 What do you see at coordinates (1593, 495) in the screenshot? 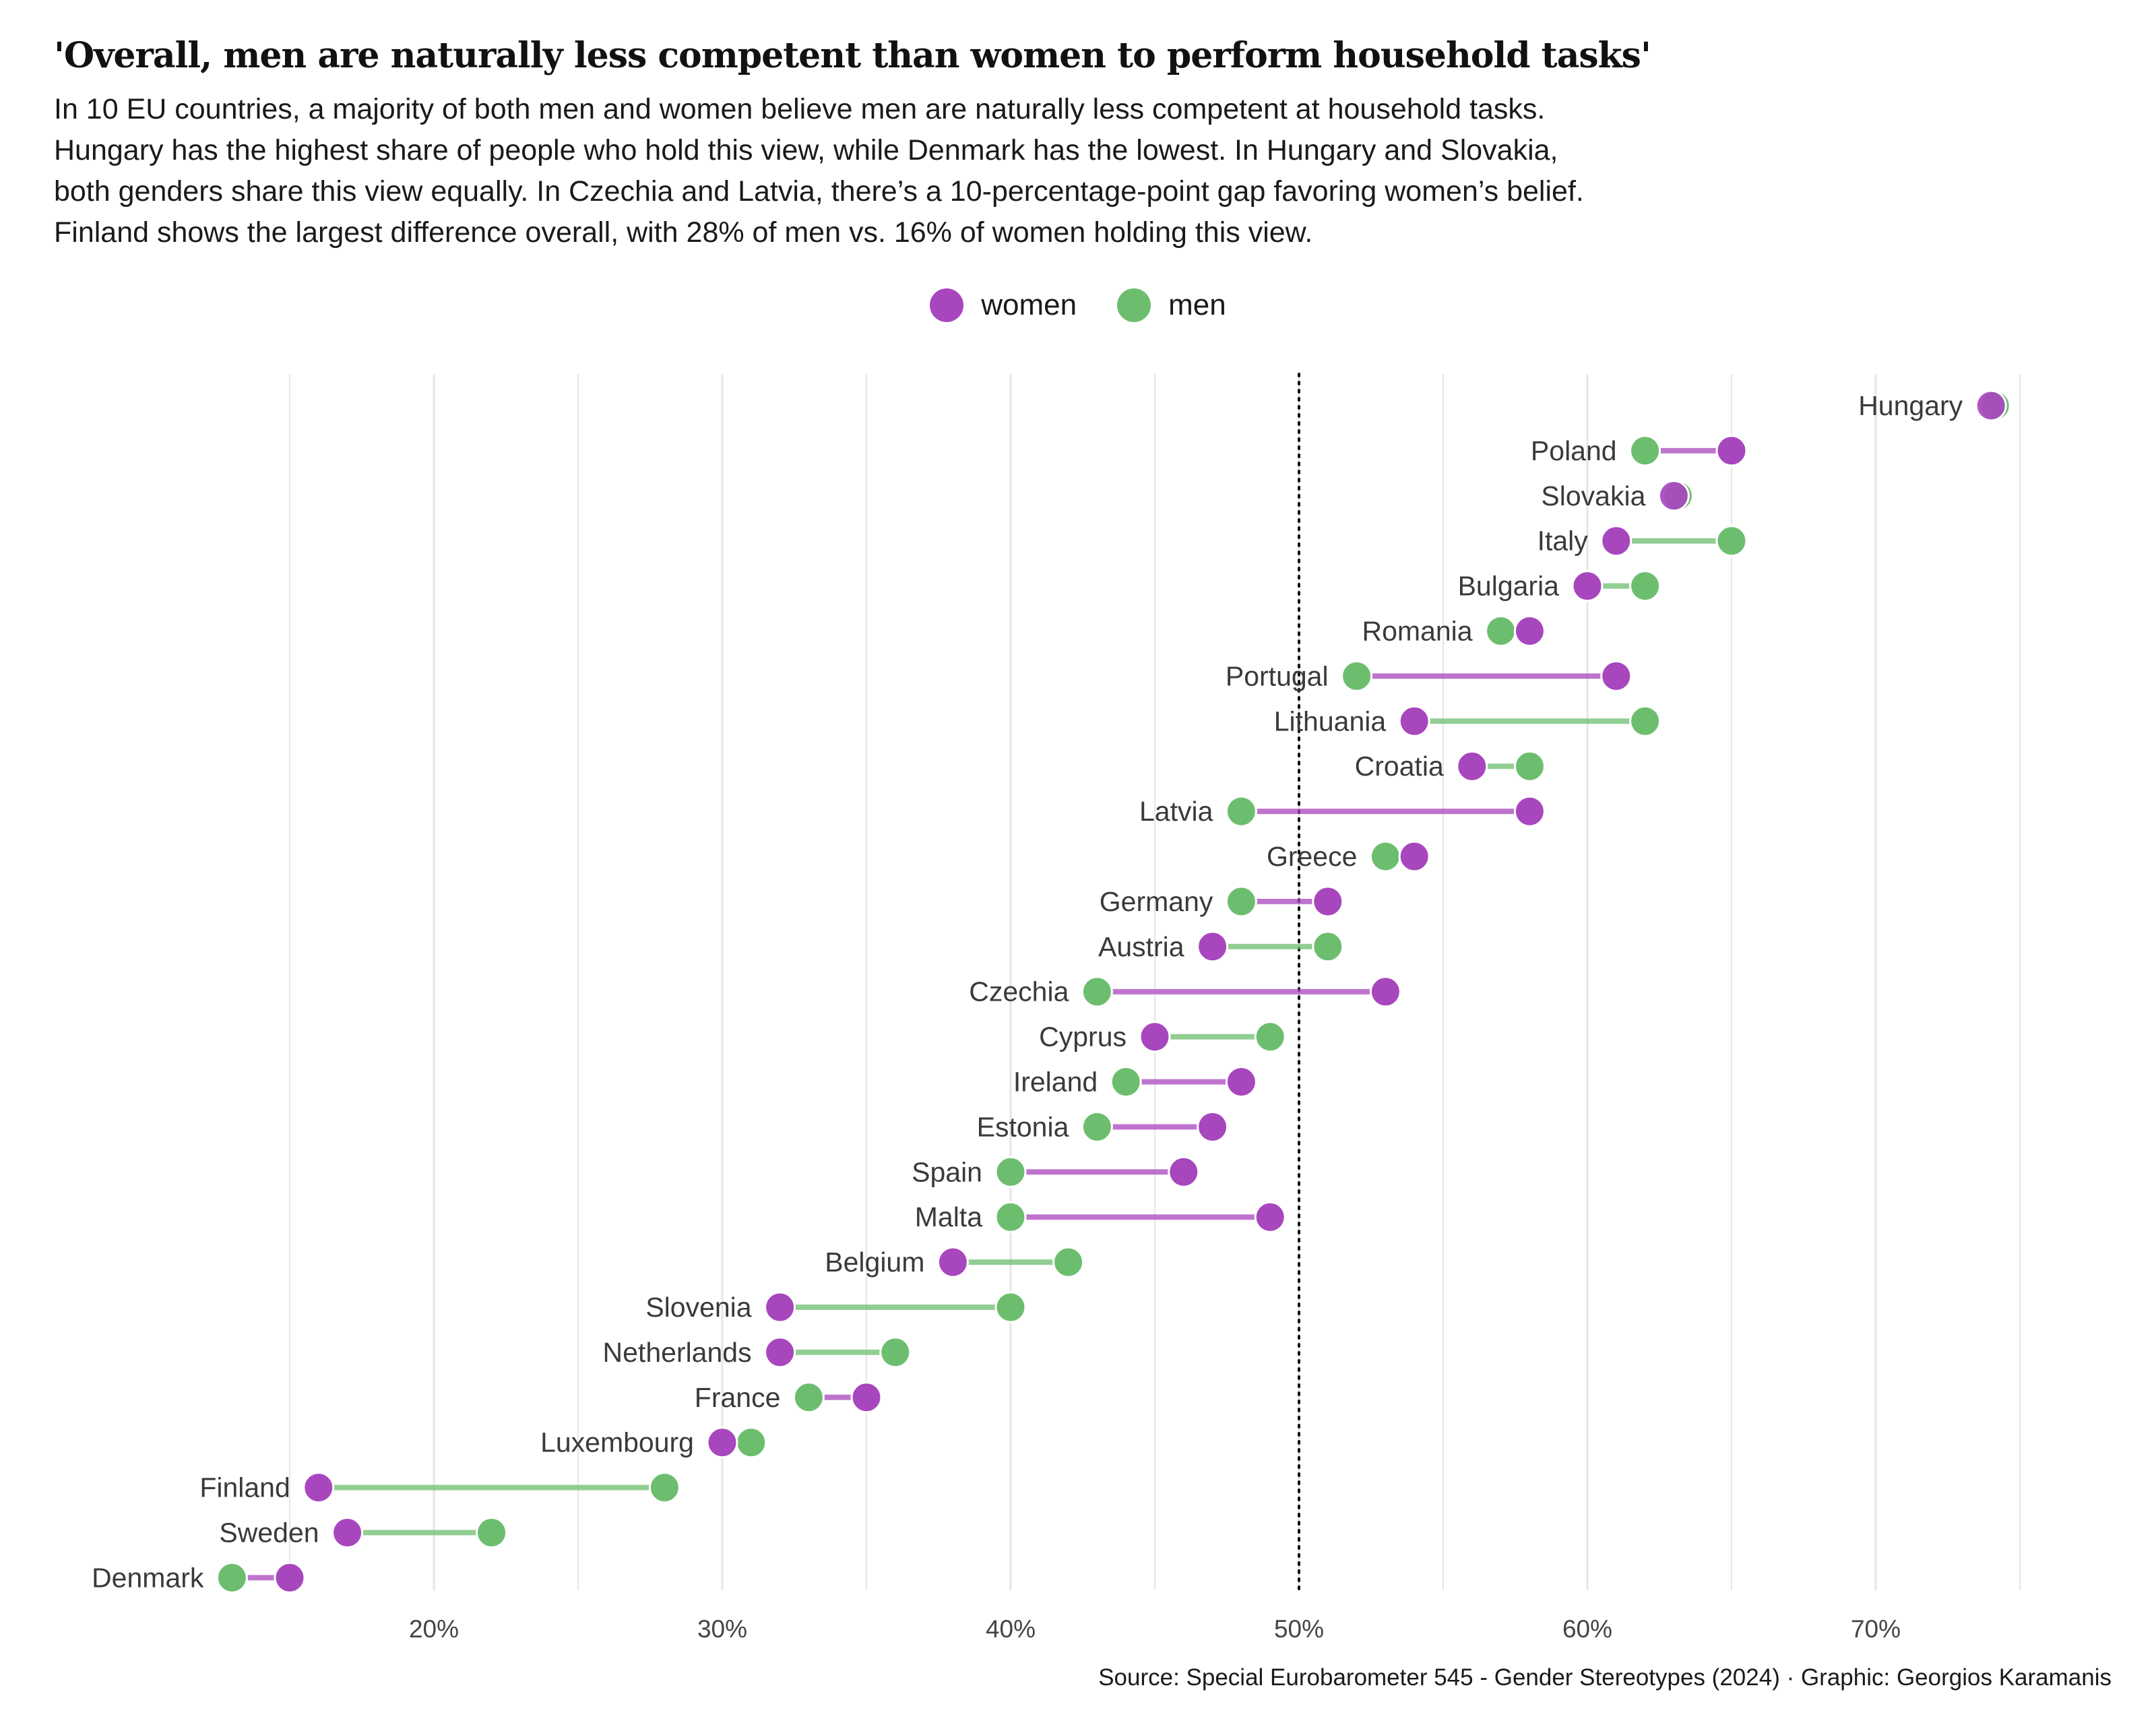
I see `country-label: Slovakia` at bounding box center [1593, 495].